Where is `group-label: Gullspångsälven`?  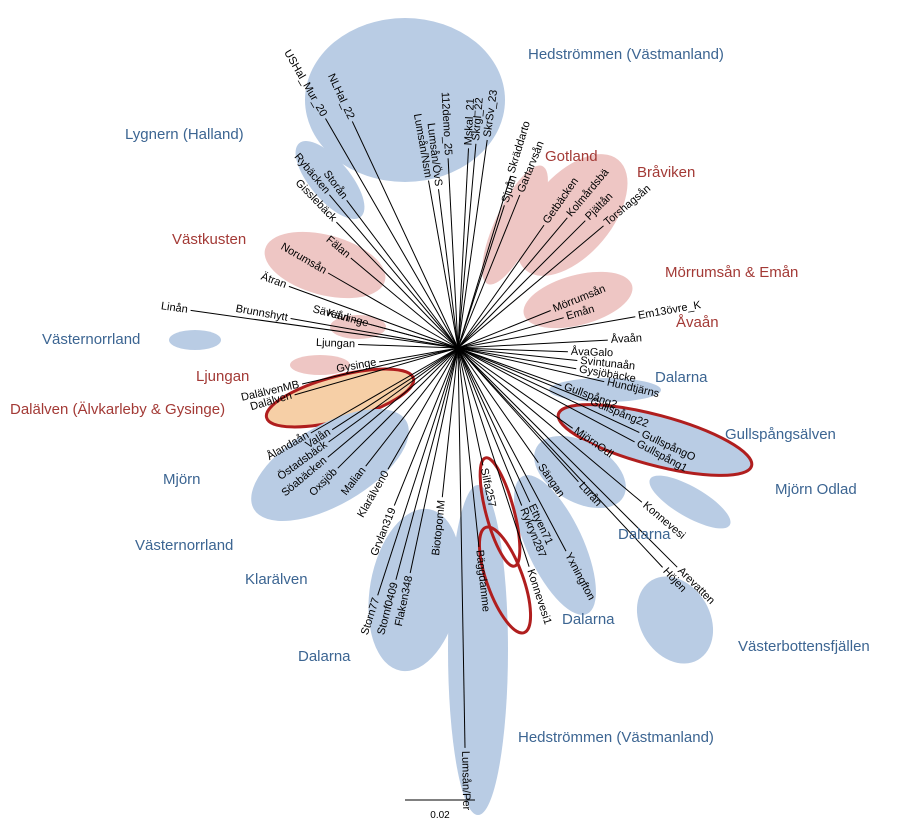
group-label: Gullspångsälven is located at coordinates (780, 434).